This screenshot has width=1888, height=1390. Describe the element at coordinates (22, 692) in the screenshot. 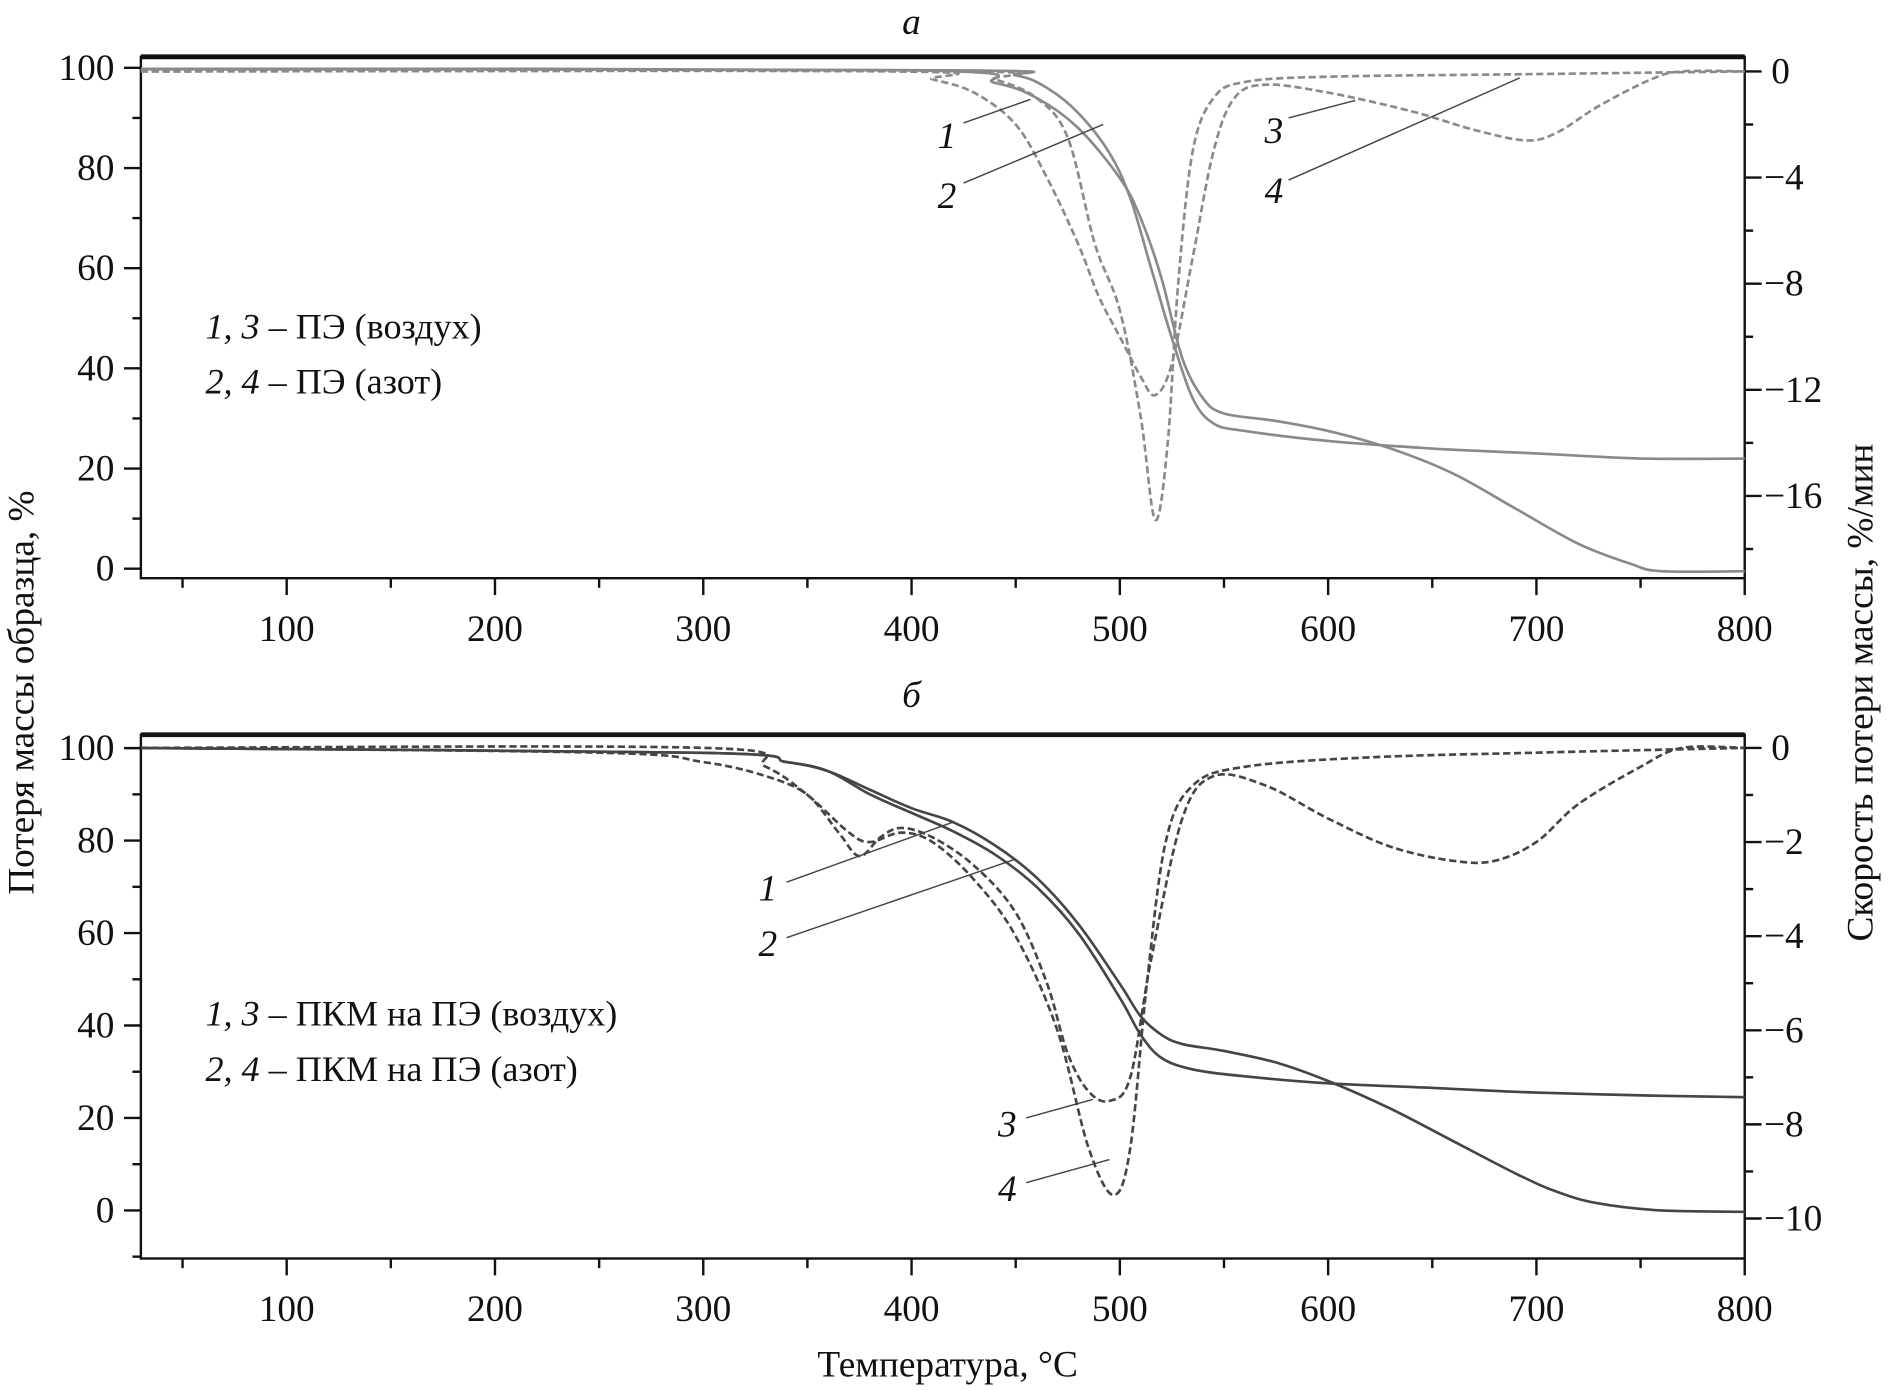

I see `y-left-axis-title: Потеря массы образца, %` at that location.